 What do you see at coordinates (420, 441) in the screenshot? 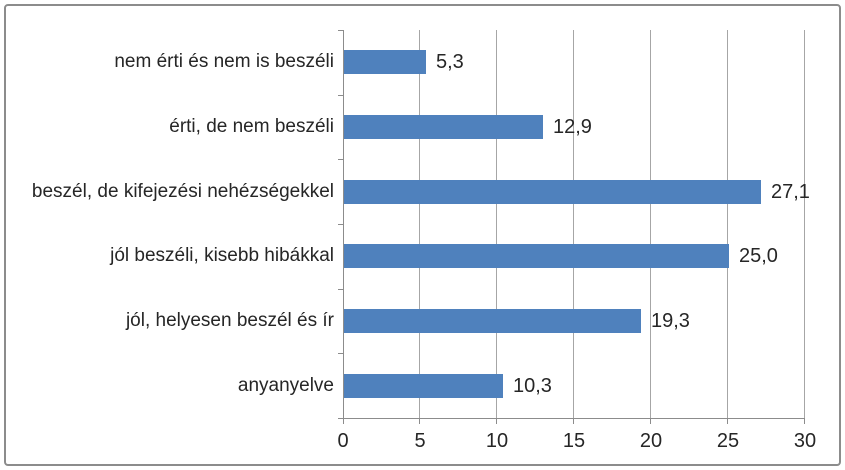
I see `value-axis-tick-label: 5` at bounding box center [420, 441].